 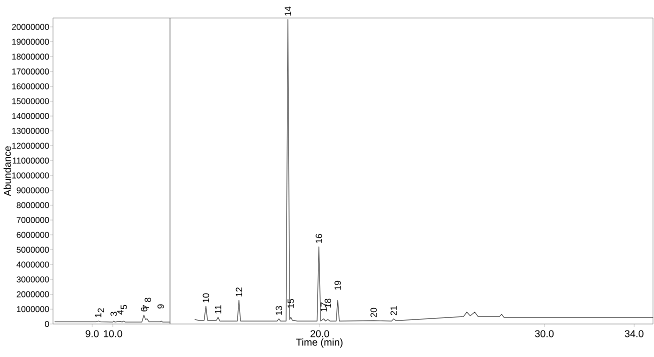 What do you see at coordinates (319, 343) in the screenshot?
I see `x-axis-title: Time (min)` at bounding box center [319, 343].